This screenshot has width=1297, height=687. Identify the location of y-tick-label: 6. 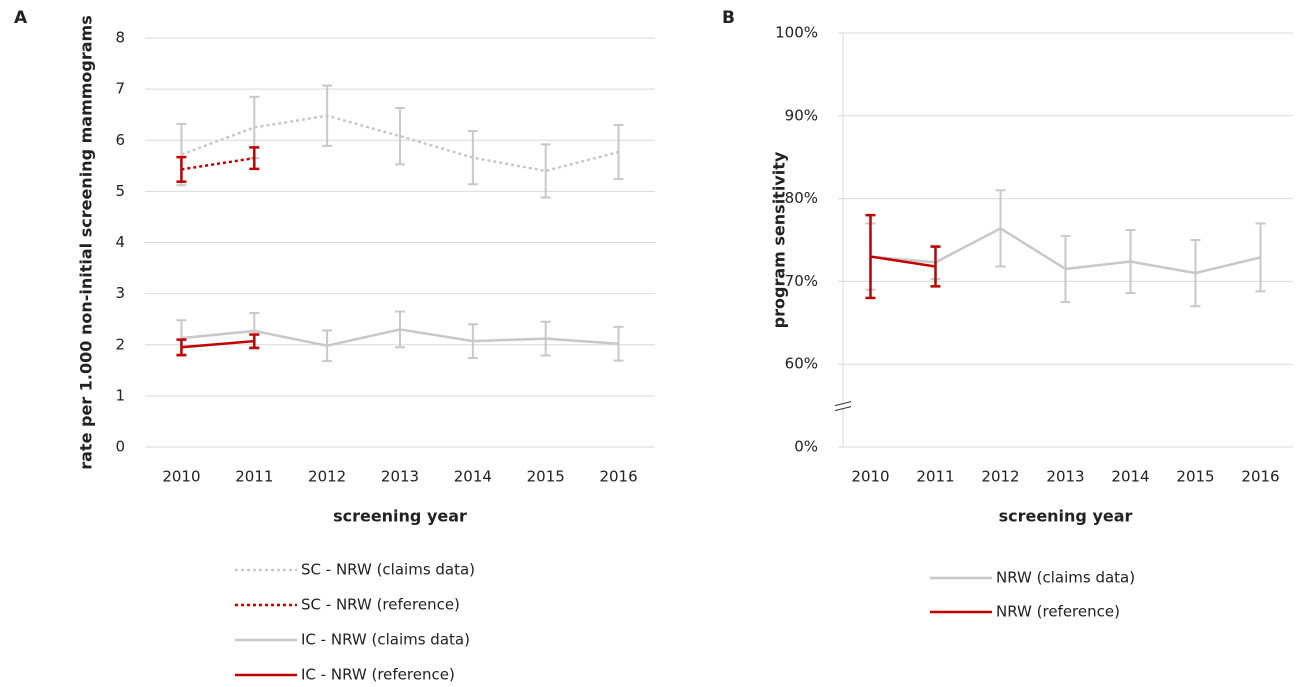
(120, 140).